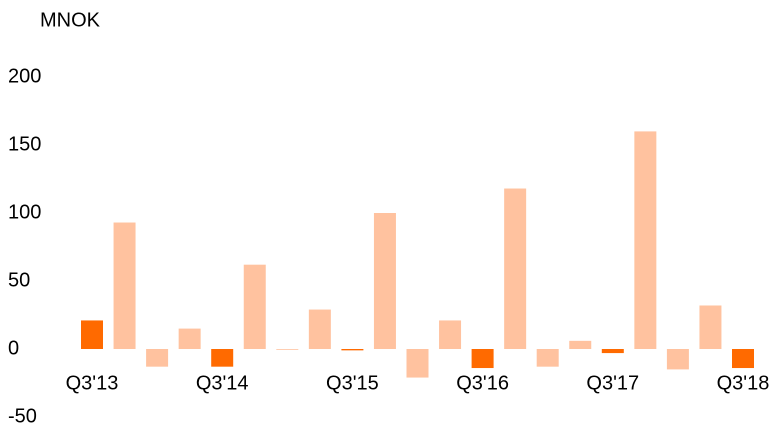  What do you see at coordinates (352, 383) in the screenshot?
I see `x-tick-label: Q3'15` at bounding box center [352, 383].